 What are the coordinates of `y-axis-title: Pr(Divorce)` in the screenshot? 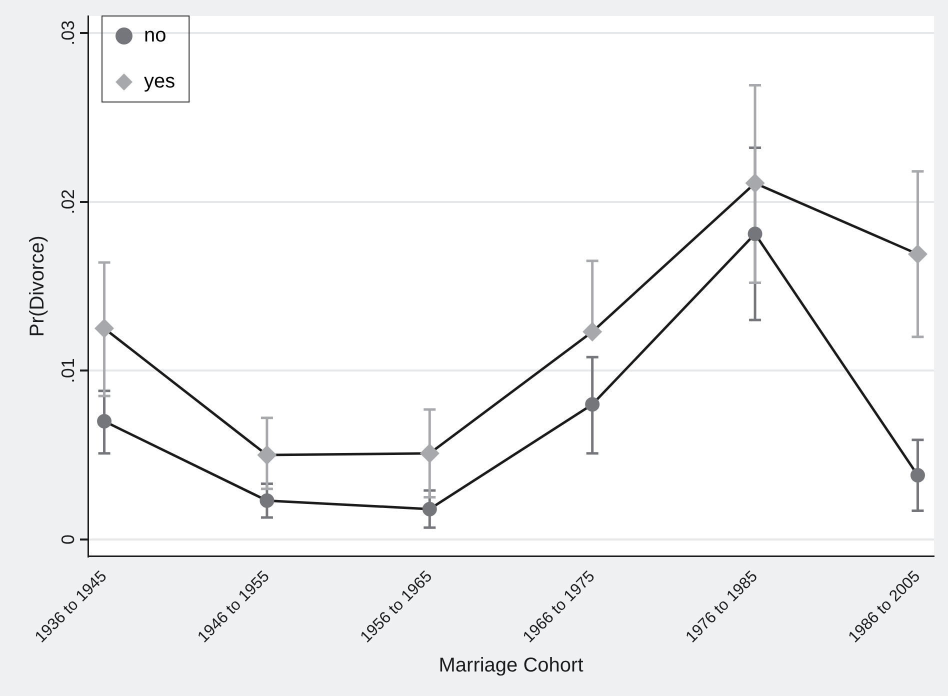 It's located at (37, 286).